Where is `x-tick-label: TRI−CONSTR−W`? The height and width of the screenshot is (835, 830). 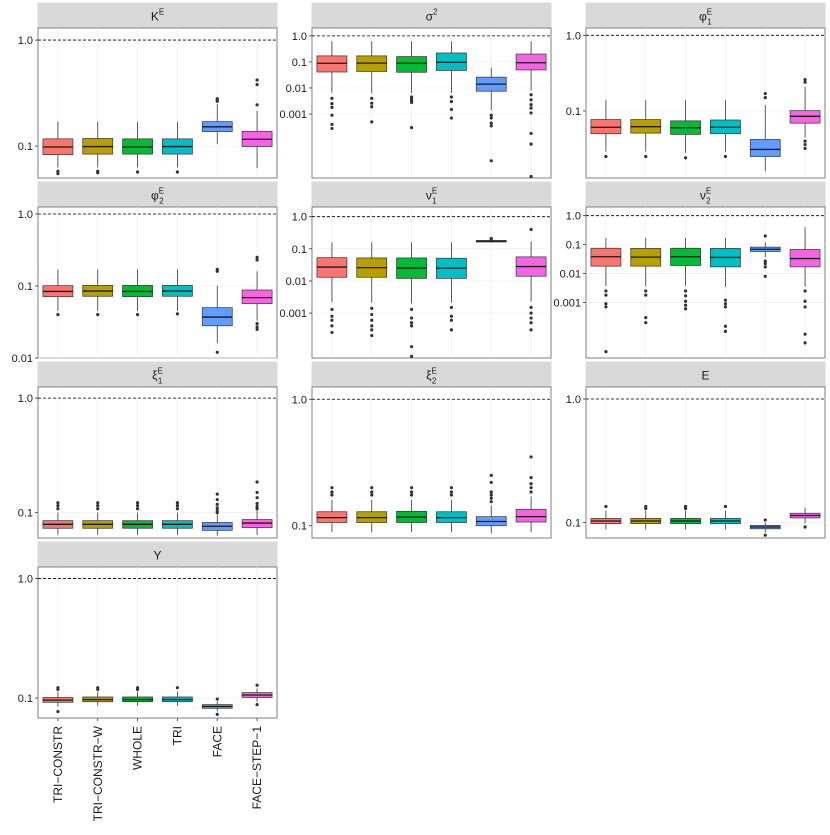 x-tick-label: TRI−CONSTR−W is located at coordinates (98, 773).